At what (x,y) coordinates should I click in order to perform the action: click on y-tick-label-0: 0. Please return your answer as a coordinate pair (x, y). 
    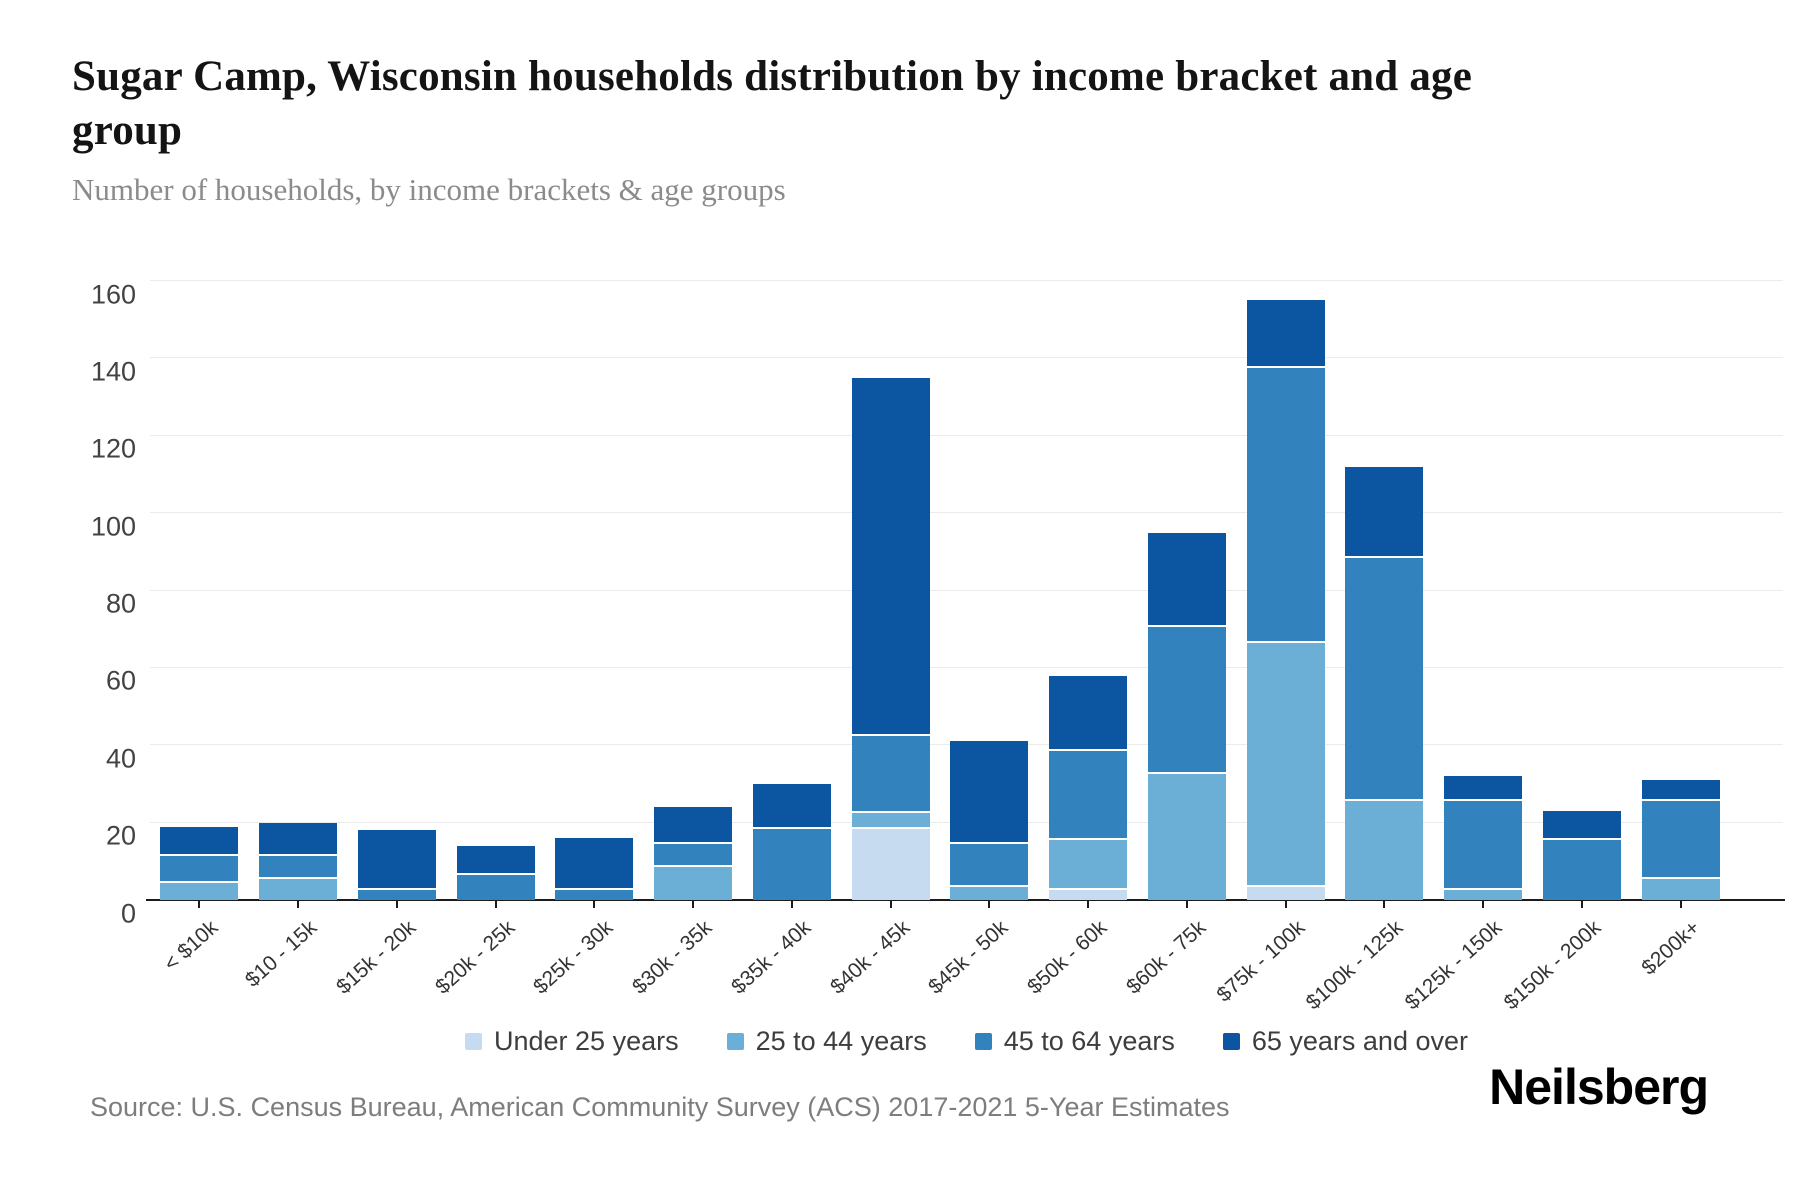
    Looking at the image, I should click on (128, 913).